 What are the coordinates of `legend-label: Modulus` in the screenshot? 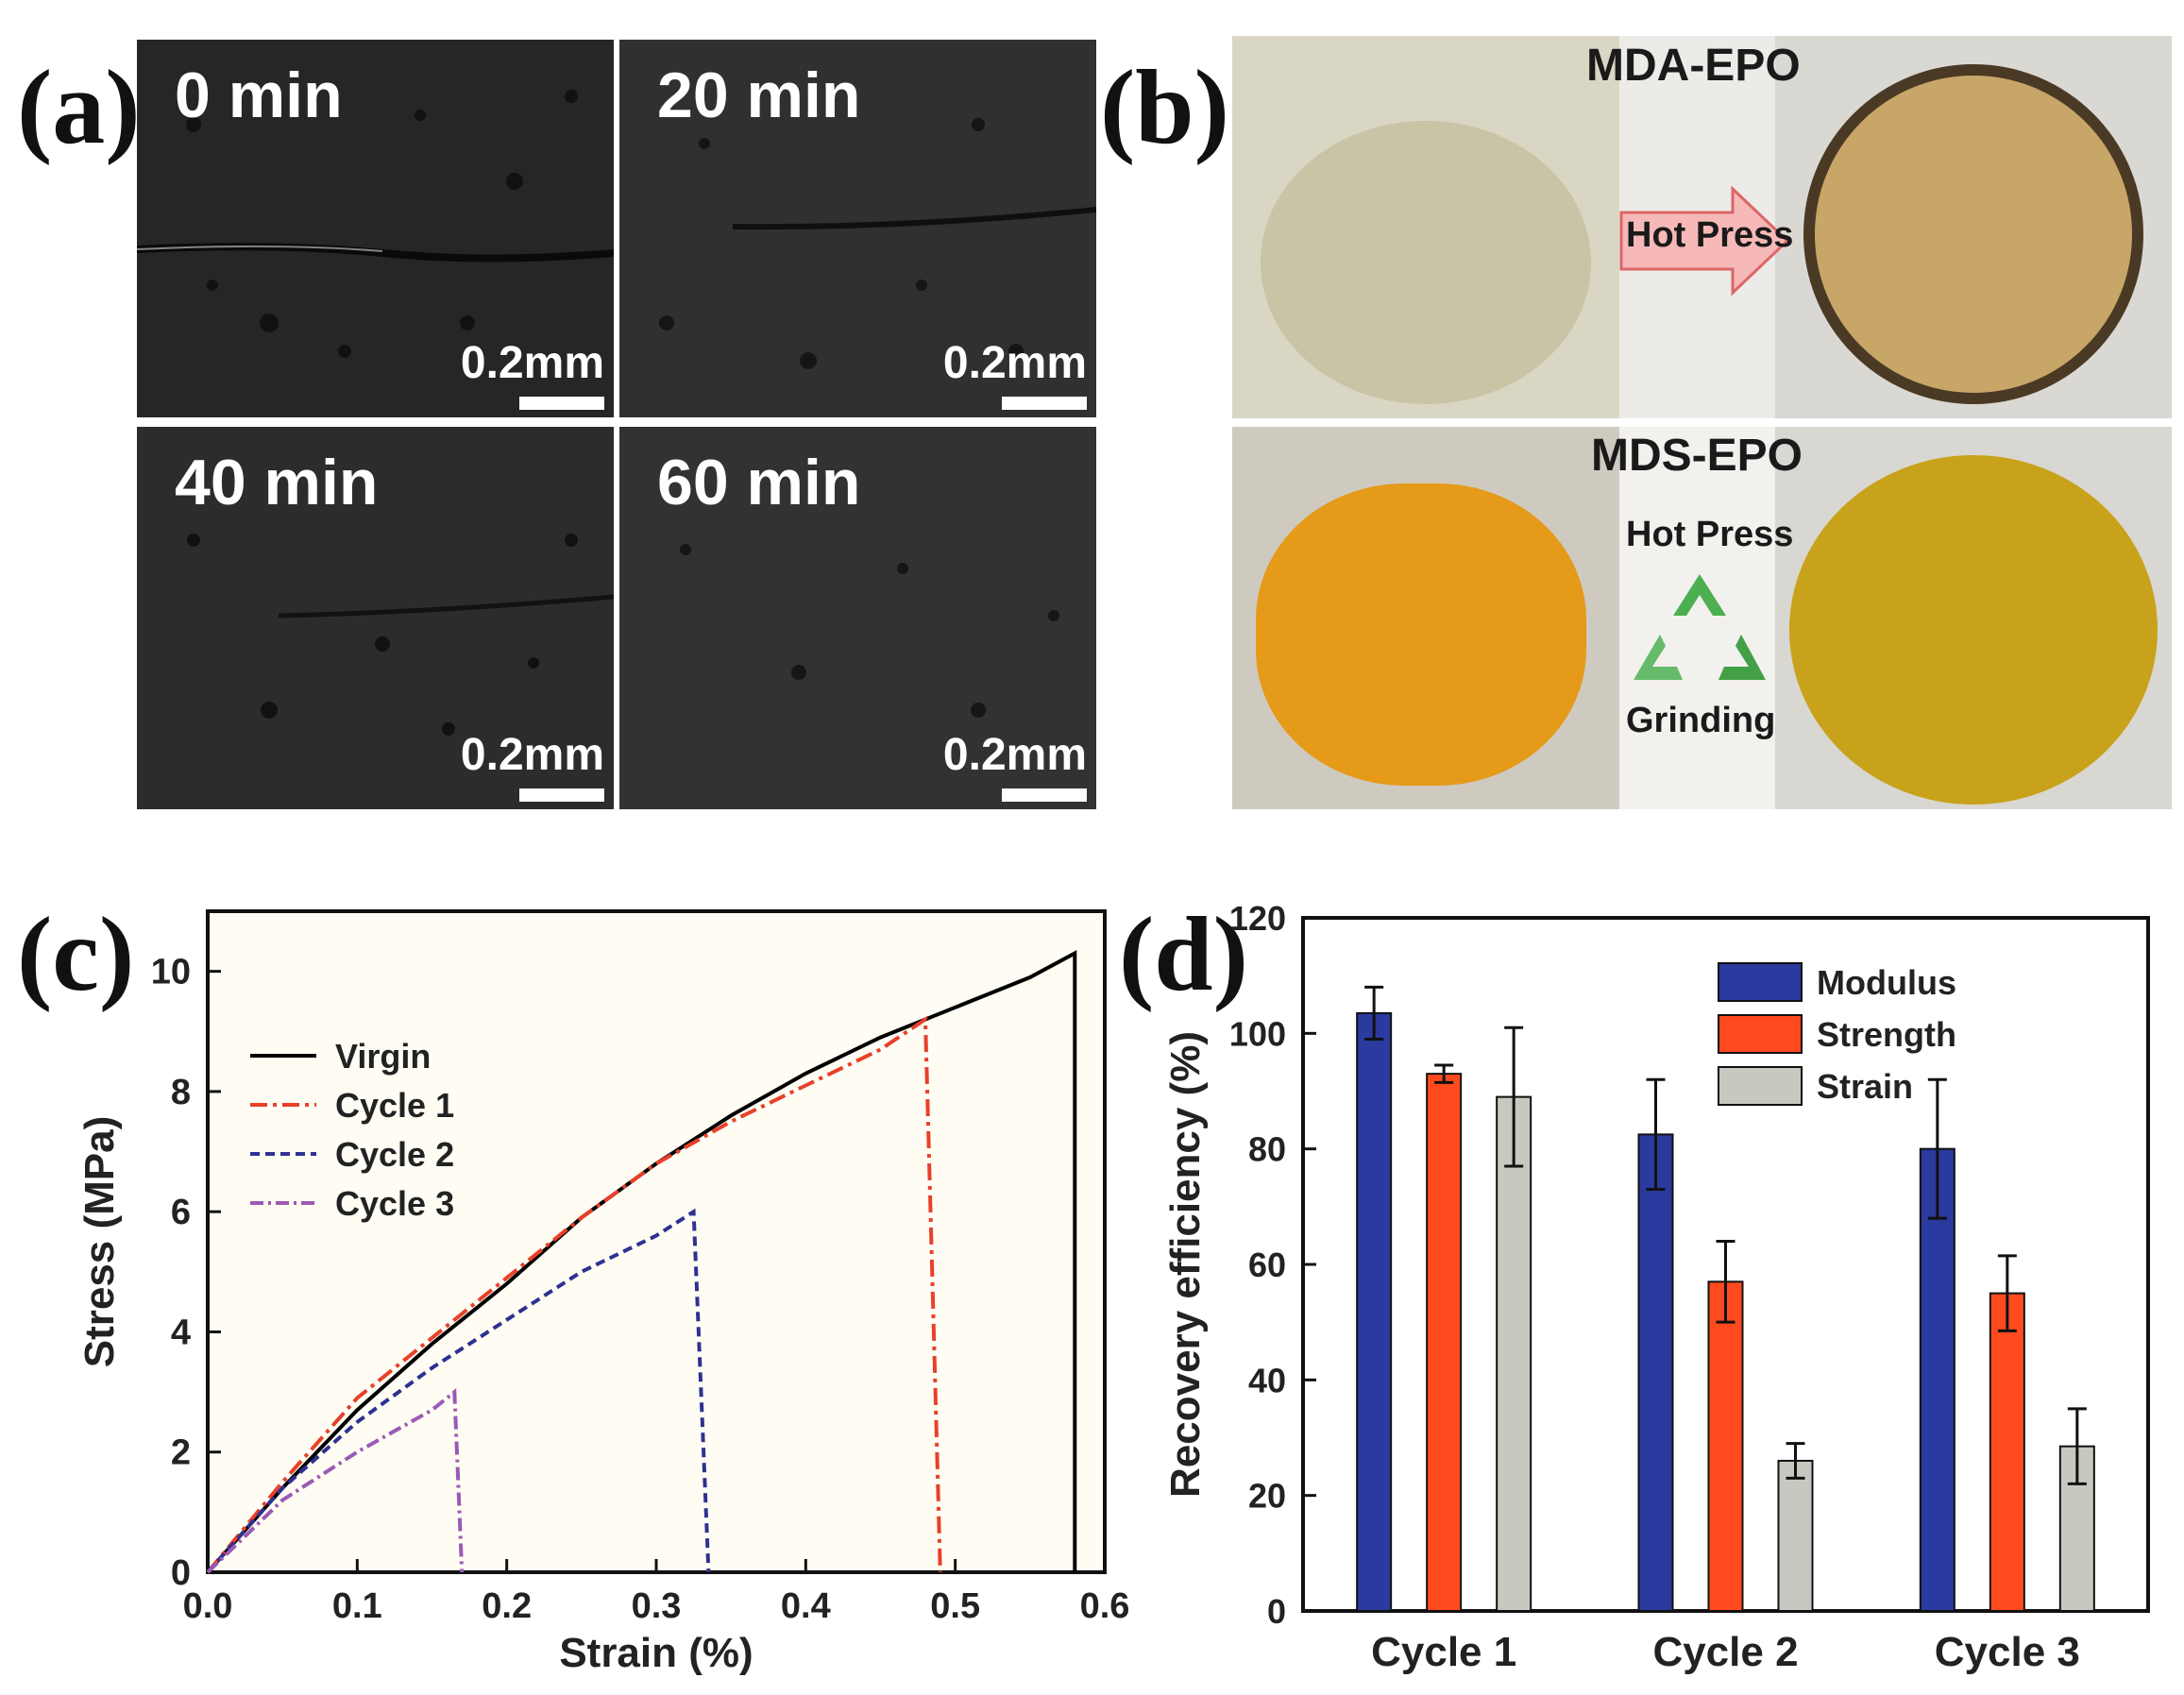 It's located at (1886, 982).